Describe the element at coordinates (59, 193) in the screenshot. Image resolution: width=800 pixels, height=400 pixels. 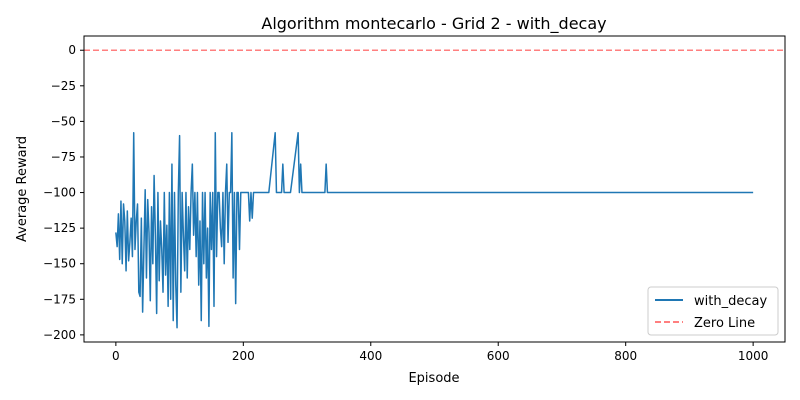
I see `y-tick-label: −100` at that location.